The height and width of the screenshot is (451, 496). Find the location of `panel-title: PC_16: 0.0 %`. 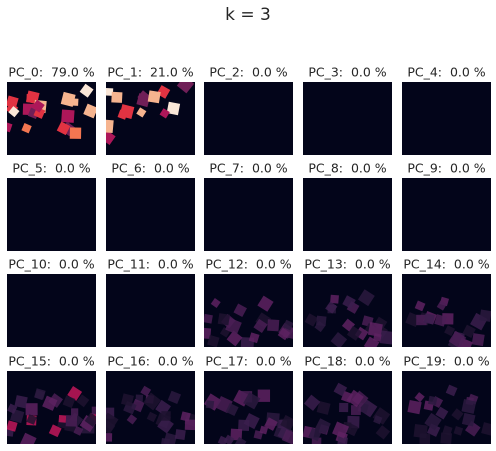

panel-title: PC_16: 0.0 % is located at coordinates (150, 361).